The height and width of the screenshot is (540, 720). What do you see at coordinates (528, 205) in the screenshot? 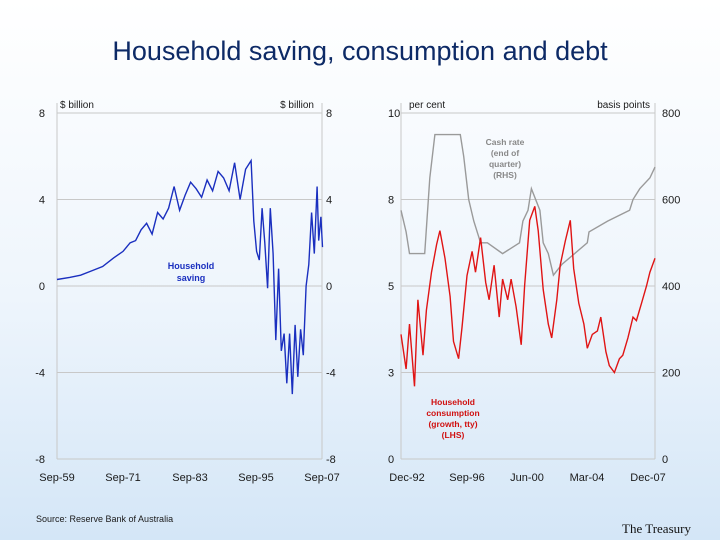
I see `cash-rate-series-line` at bounding box center [528, 205].